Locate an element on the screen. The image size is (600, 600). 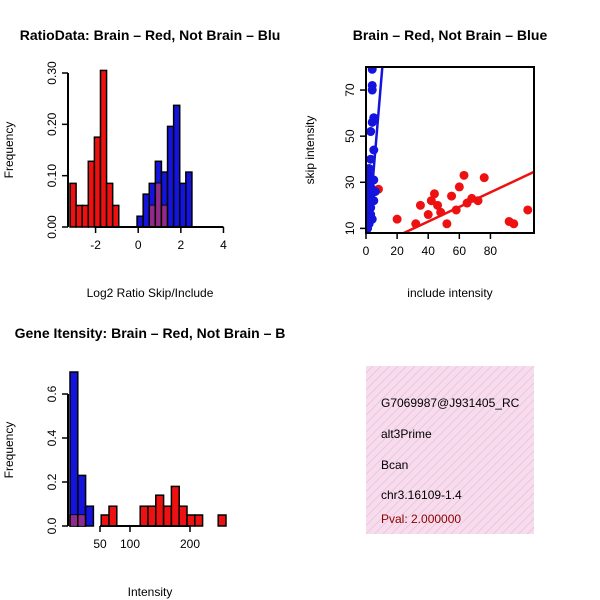
gene-x-tick-label: 100 is located at coordinates (130, 544).